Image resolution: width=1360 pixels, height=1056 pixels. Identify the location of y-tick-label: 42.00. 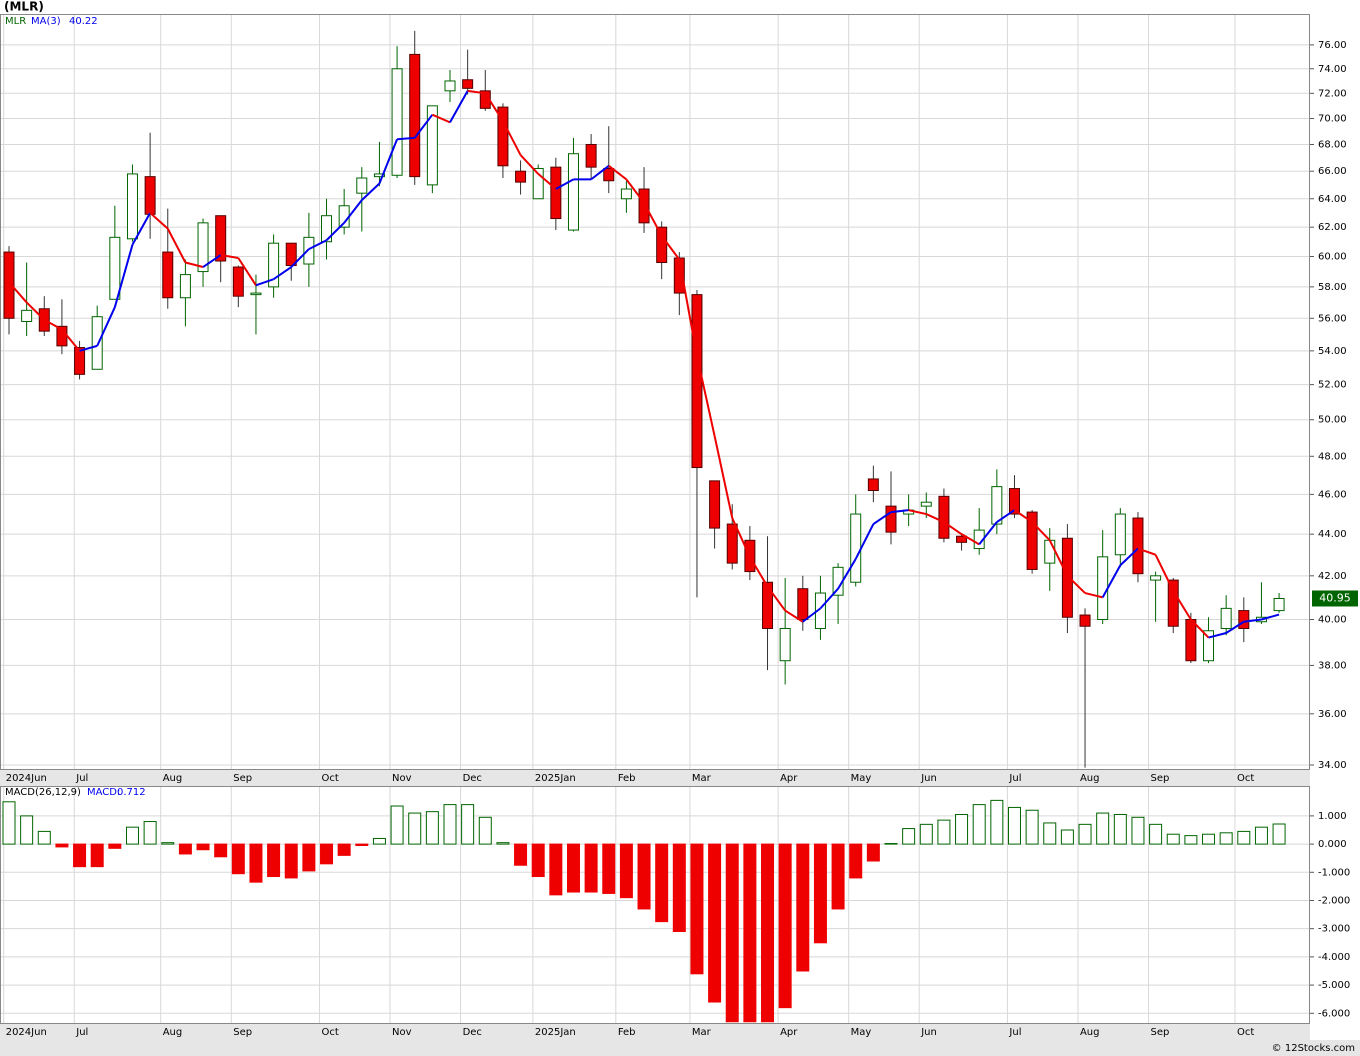
(1332, 576).